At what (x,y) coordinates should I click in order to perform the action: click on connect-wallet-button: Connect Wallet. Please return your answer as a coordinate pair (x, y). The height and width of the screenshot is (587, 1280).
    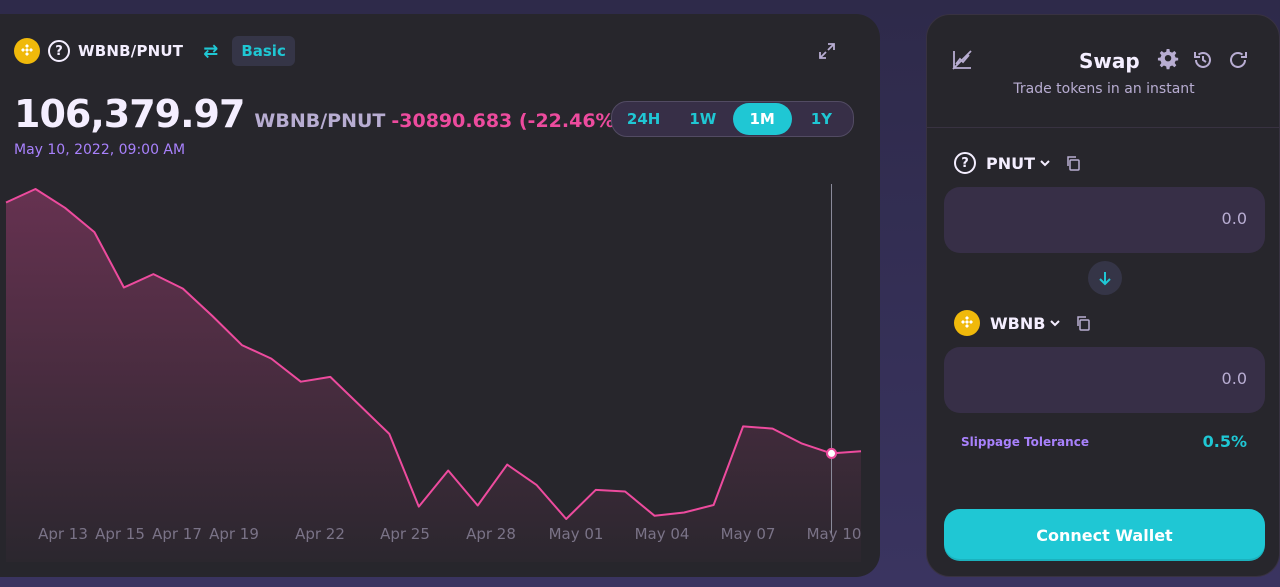
    Looking at the image, I should click on (1104, 535).